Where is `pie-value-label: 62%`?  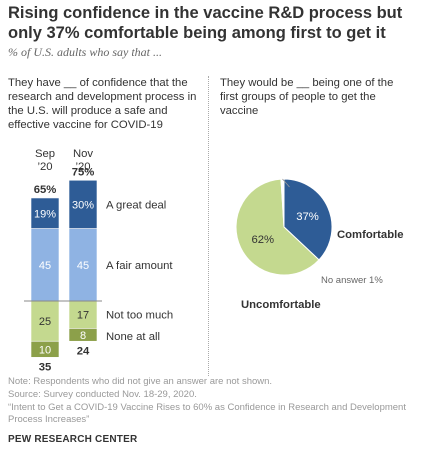
pie-value-label: 62% is located at coordinates (262, 240).